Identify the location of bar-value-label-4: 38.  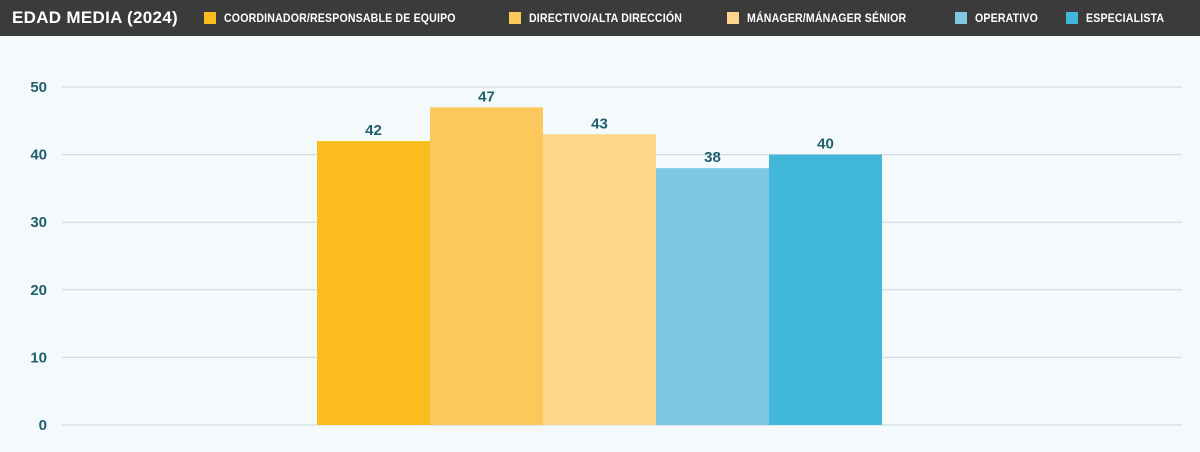
(712, 157).